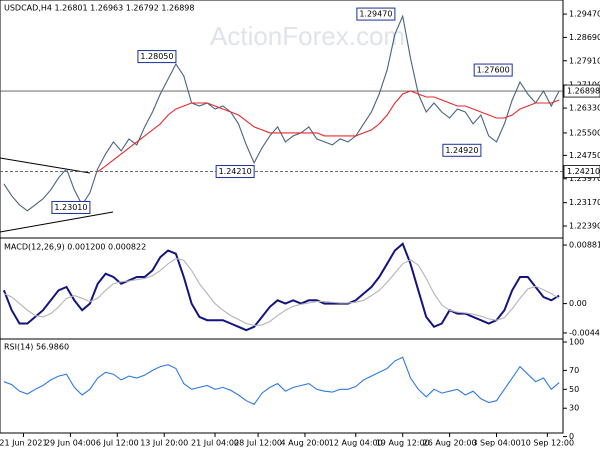 The image size is (600, 450). What do you see at coordinates (356, 443) in the screenshot?
I see `x-tick-label: 12 Aug 04:00` at bounding box center [356, 443].